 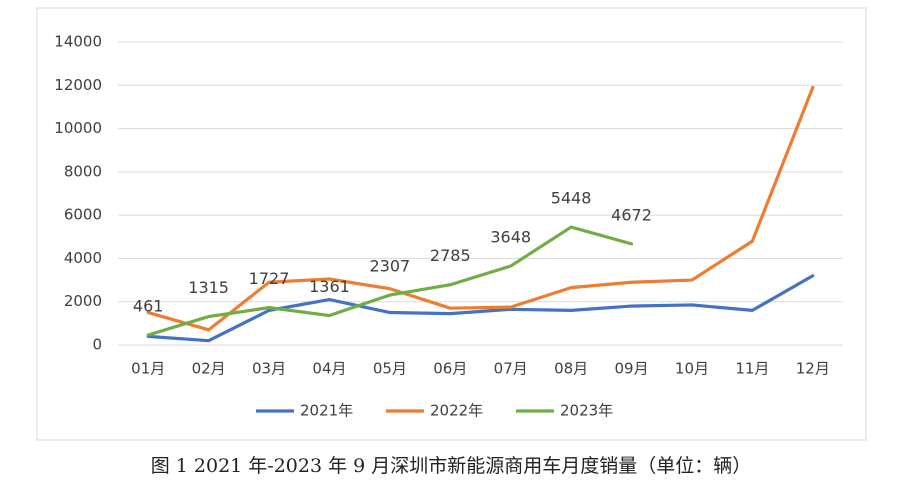 I want to click on y-tick-label: 10000, so click(x=78, y=128).